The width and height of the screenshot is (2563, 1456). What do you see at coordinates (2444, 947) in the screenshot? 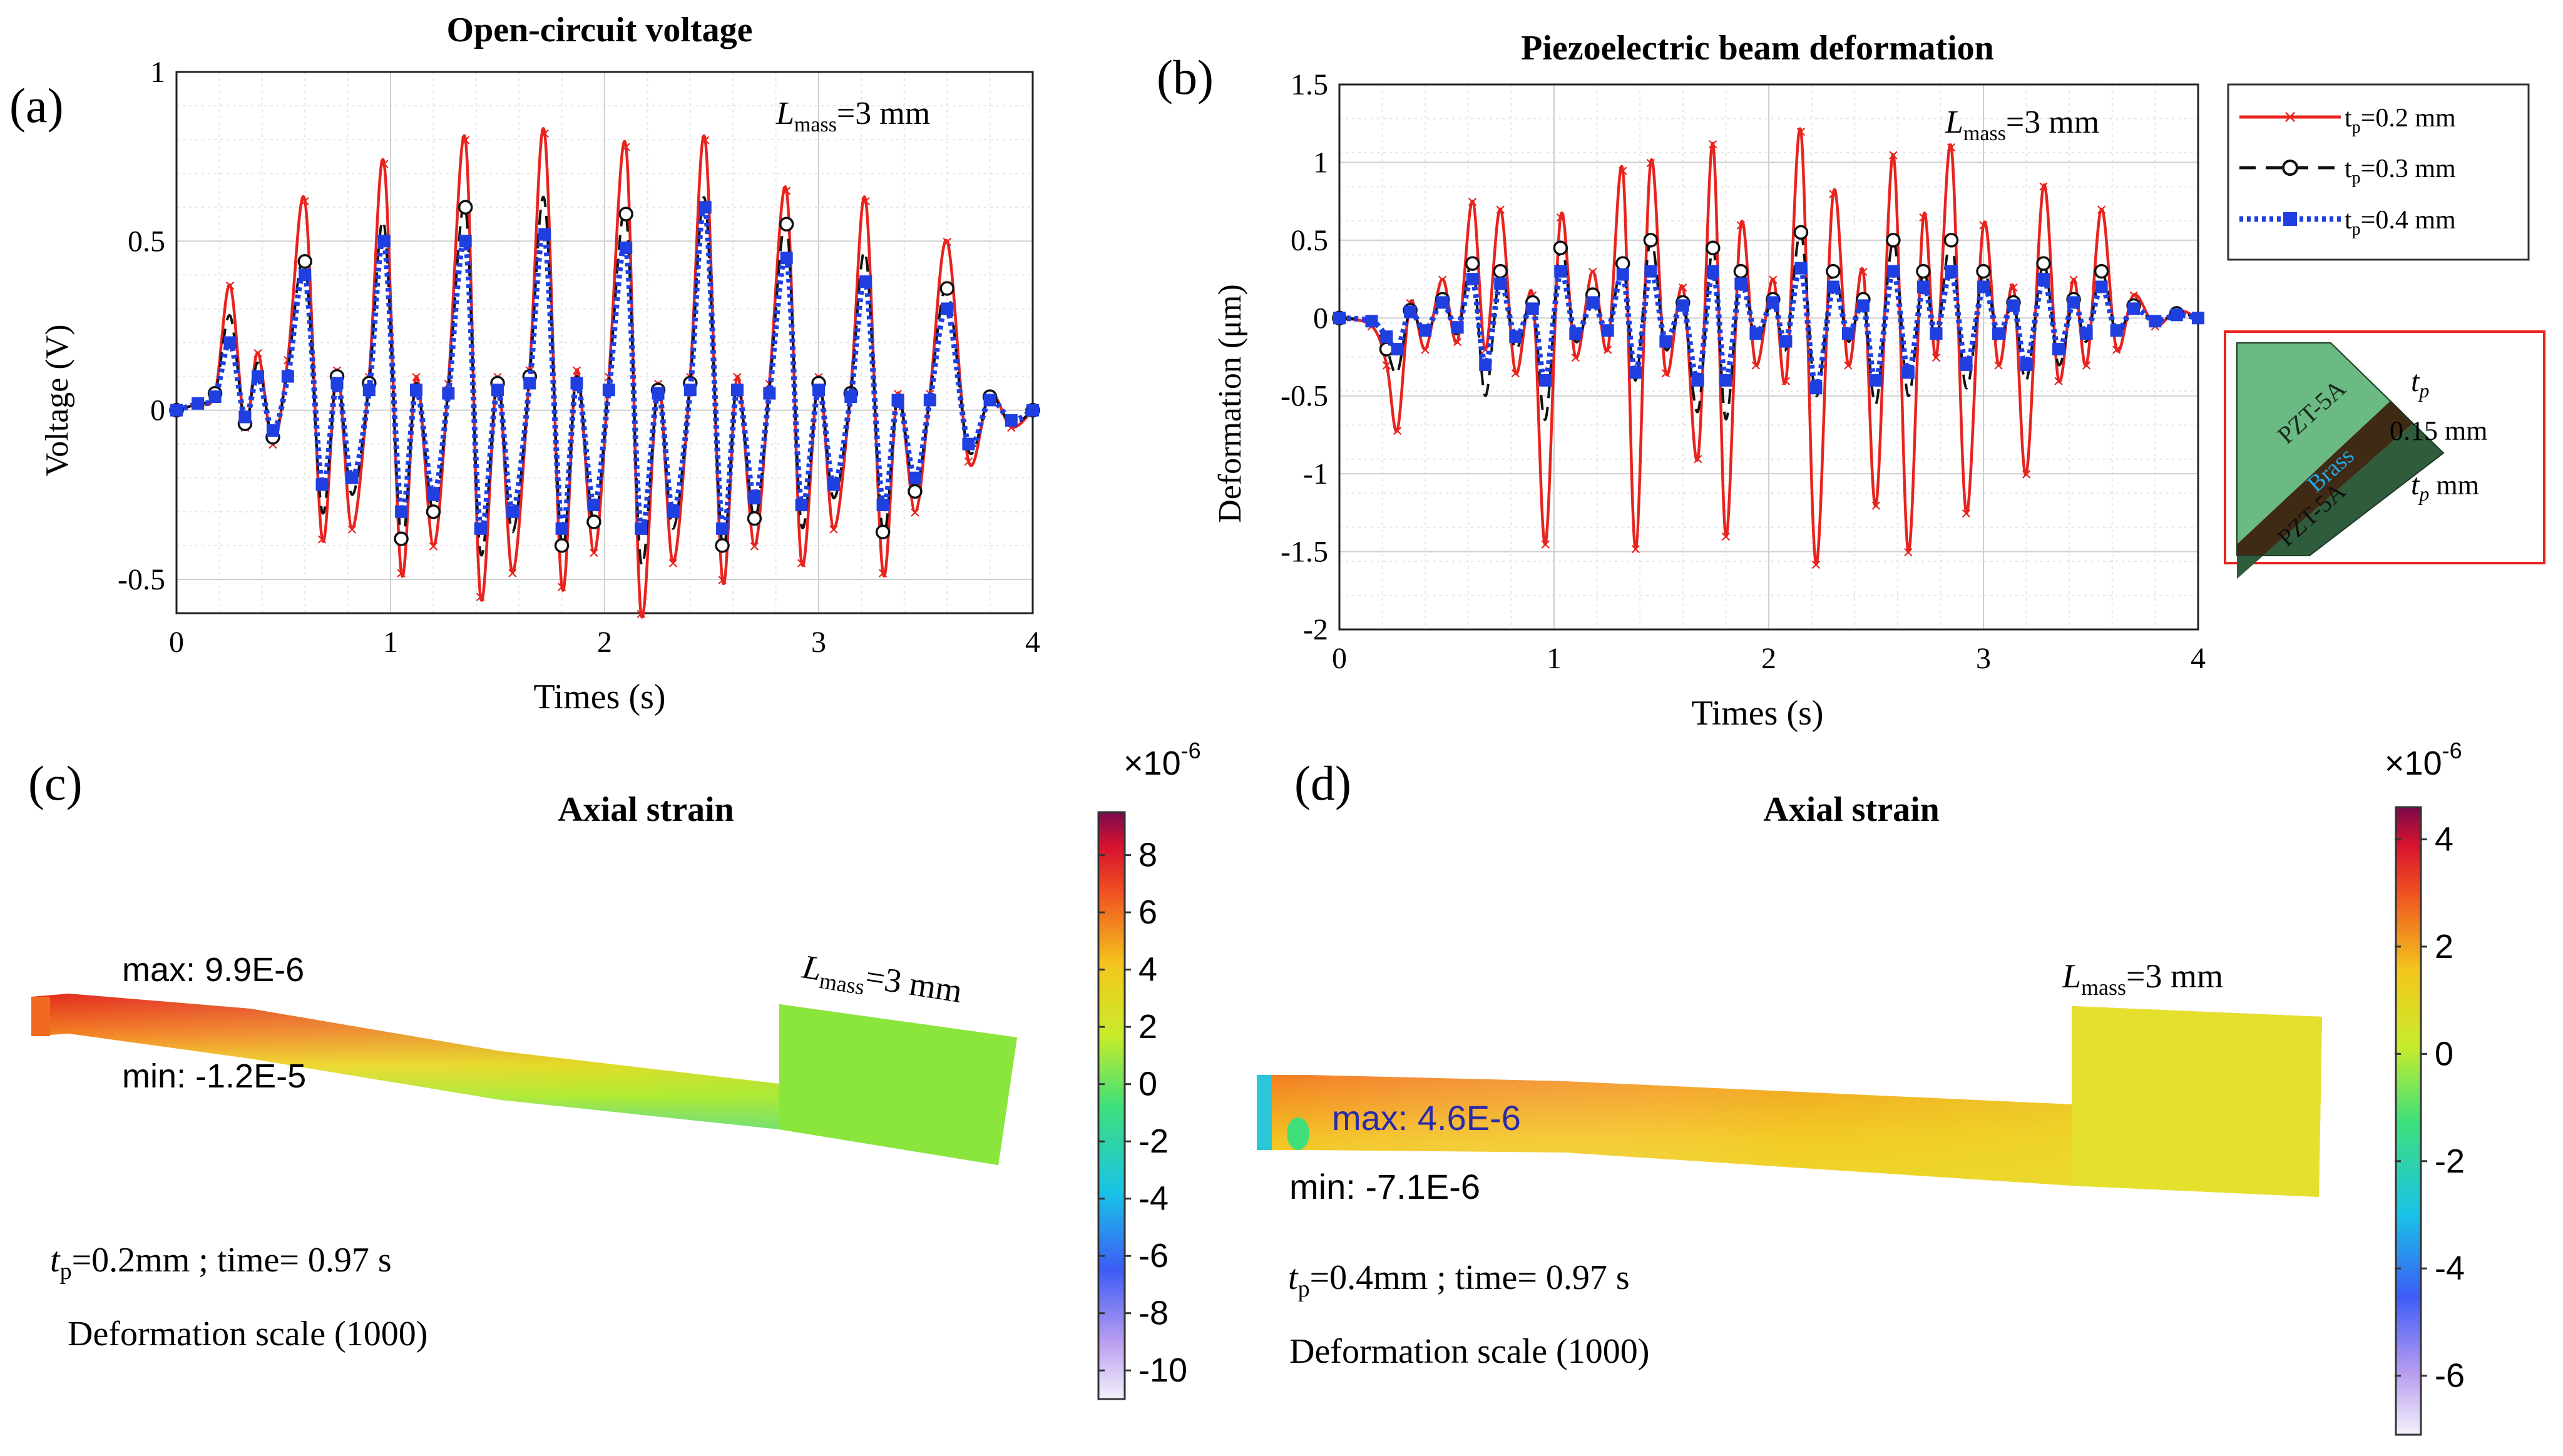
I see `colorbar-tick-label: 2` at bounding box center [2444, 947].